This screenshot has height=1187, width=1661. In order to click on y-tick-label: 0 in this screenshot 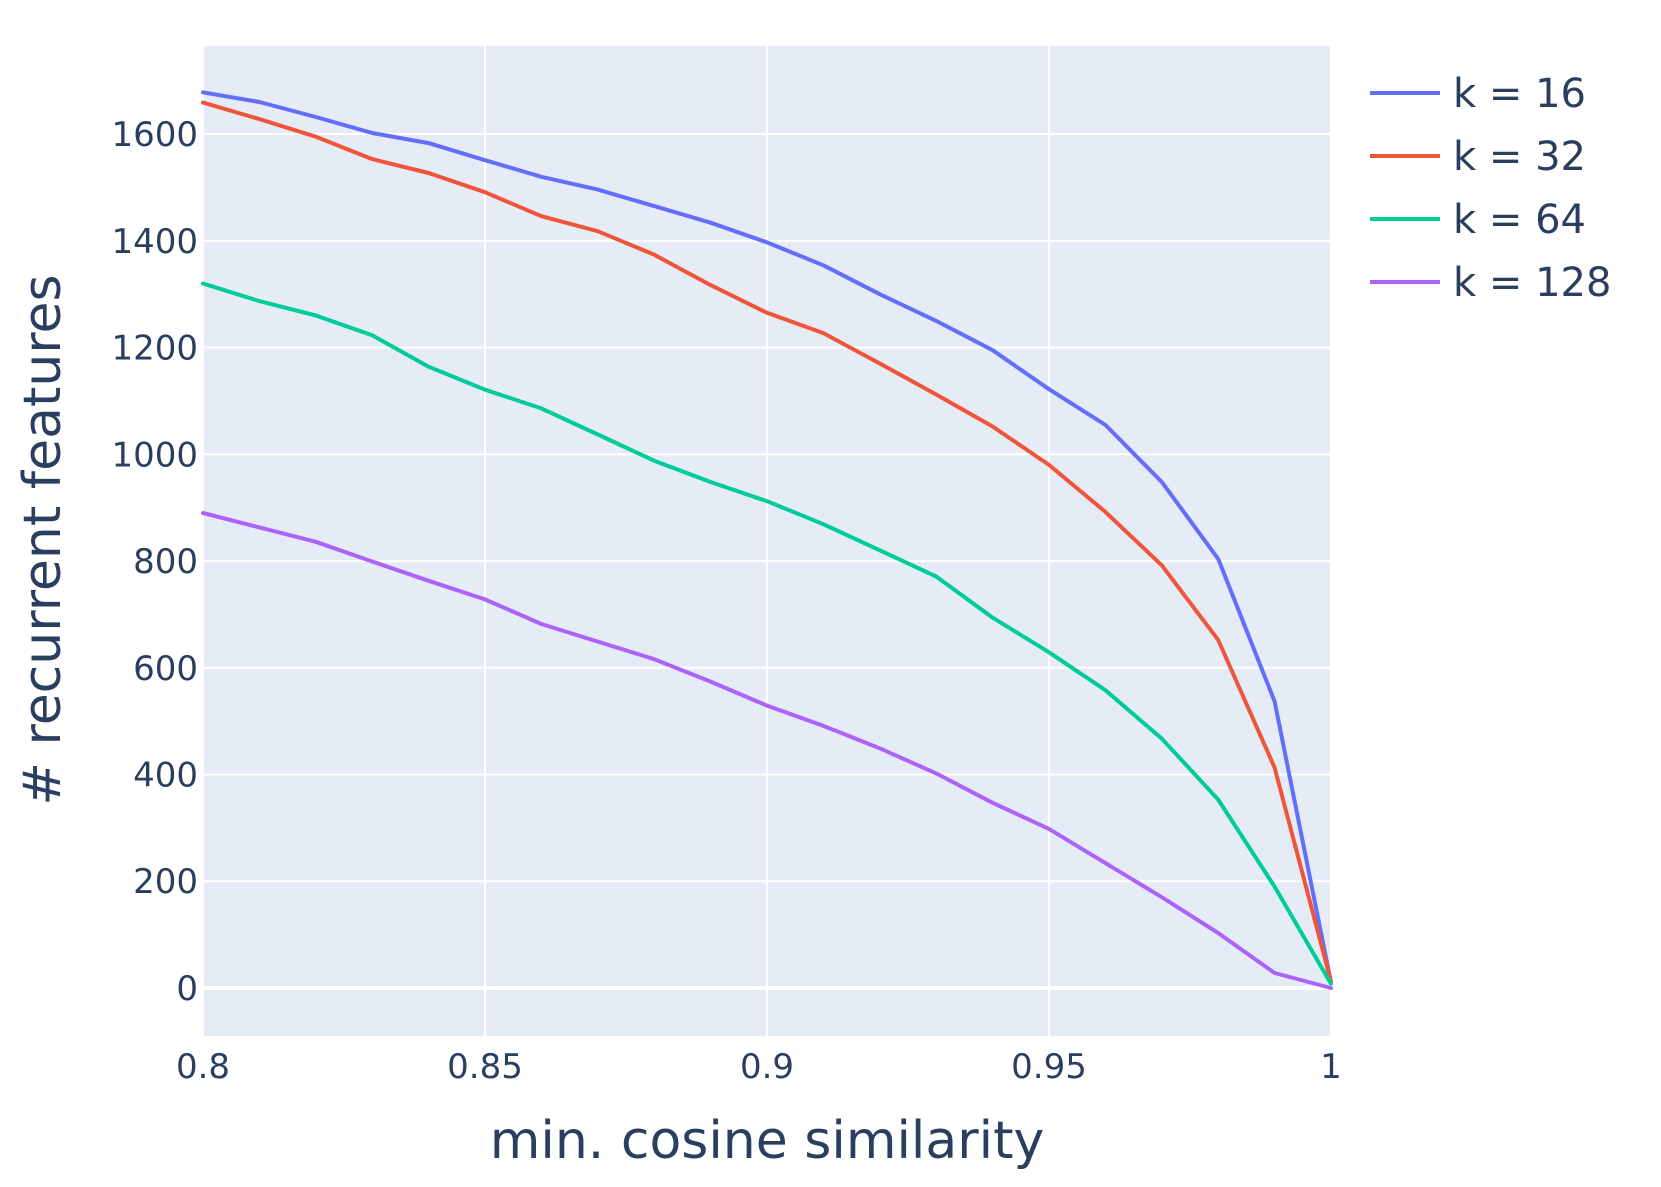, I will do `click(187, 989)`.